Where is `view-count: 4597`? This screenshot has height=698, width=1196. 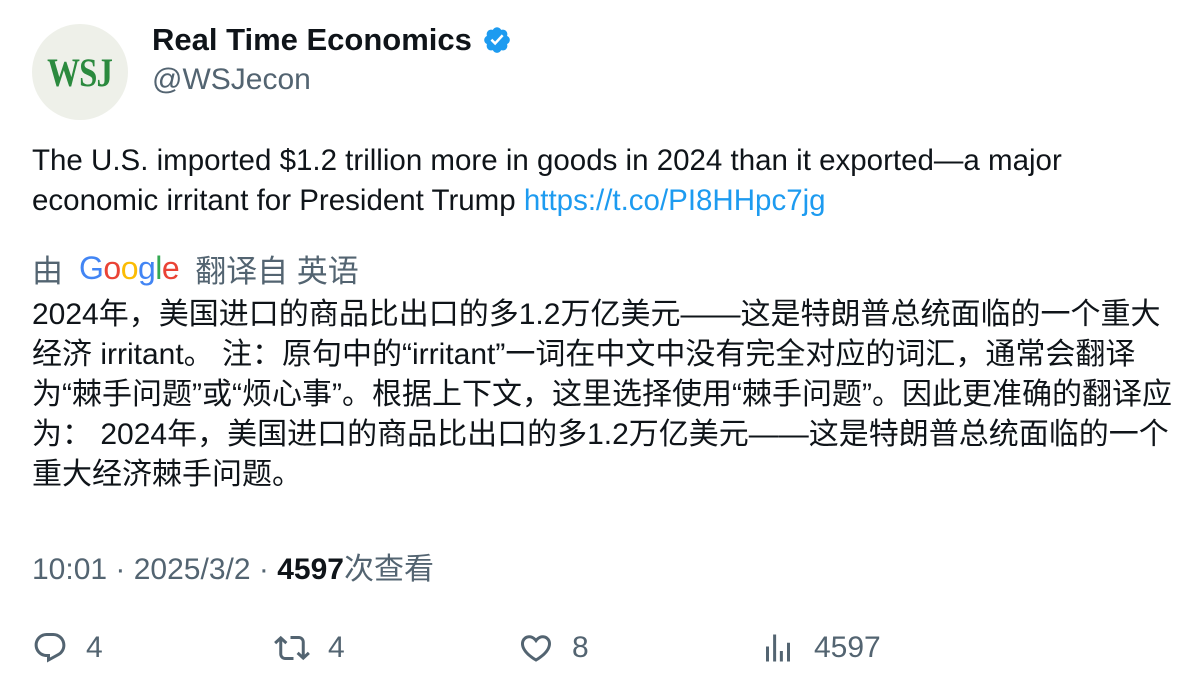
view-count: 4597 is located at coordinates (310, 569).